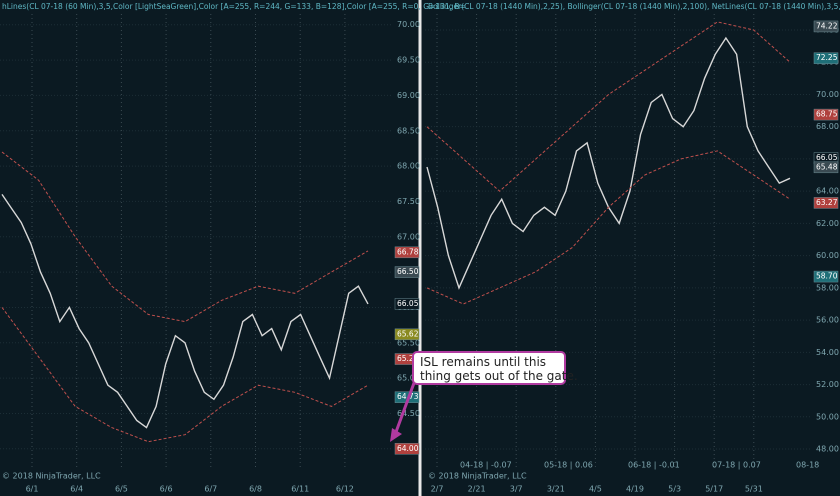 Image resolution: width=840 pixels, height=496 pixels. What do you see at coordinates (255, 489) in the screenshot?
I see `x-tick-label: 6/8` at bounding box center [255, 489].